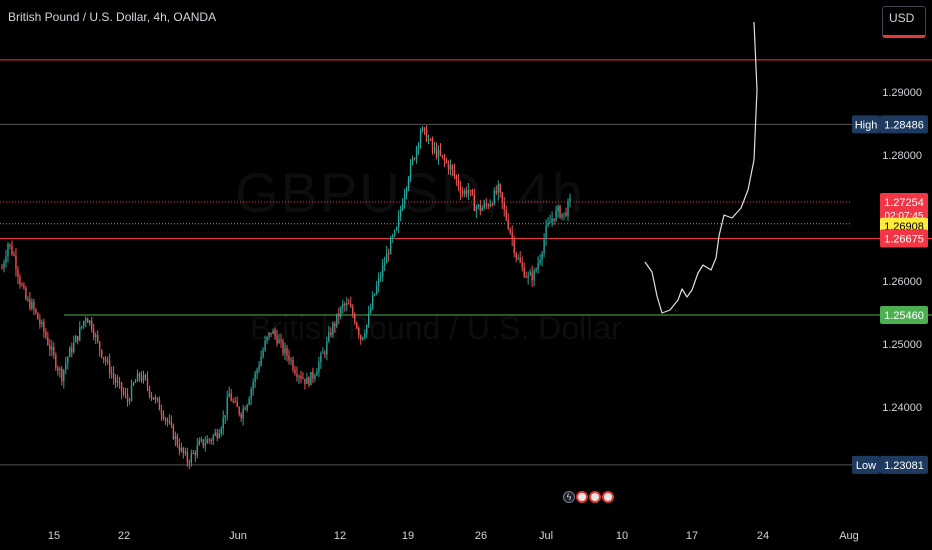 The image size is (932, 550). What do you see at coordinates (112, 17) in the screenshot?
I see `symbol-title: British Pound / U.S. Dollar, 4h, OANDA` at bounding box center [112, 17].